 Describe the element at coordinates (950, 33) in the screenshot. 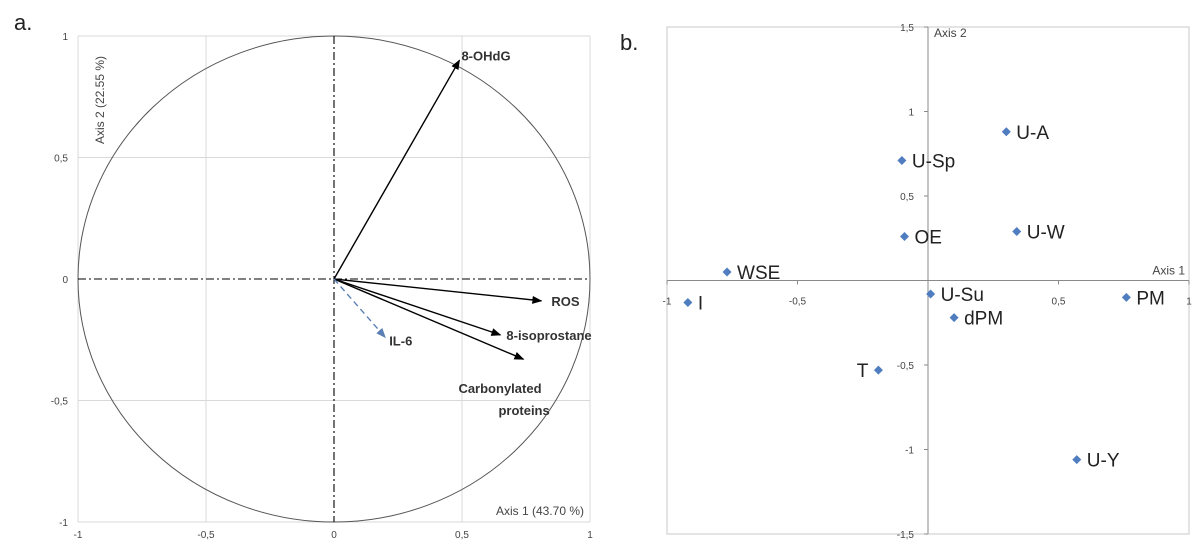

I see `y-axis-title: Axis 2` at that location.